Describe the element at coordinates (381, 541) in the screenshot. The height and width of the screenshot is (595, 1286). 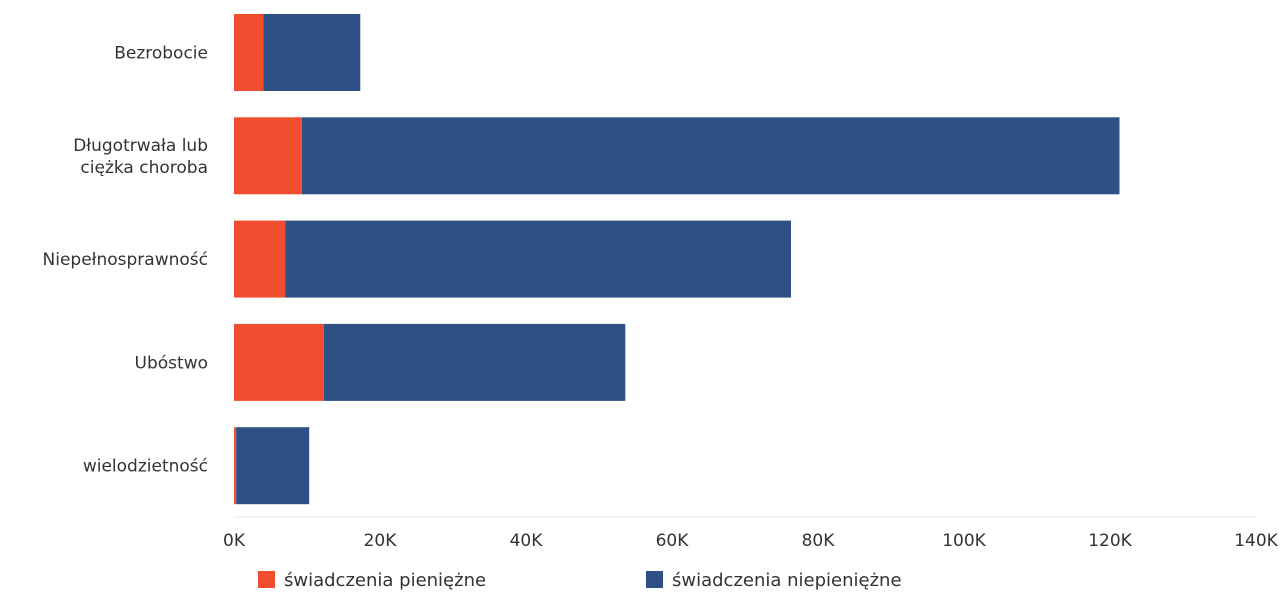
I see `x-tick-label-1: 20K` at that location.